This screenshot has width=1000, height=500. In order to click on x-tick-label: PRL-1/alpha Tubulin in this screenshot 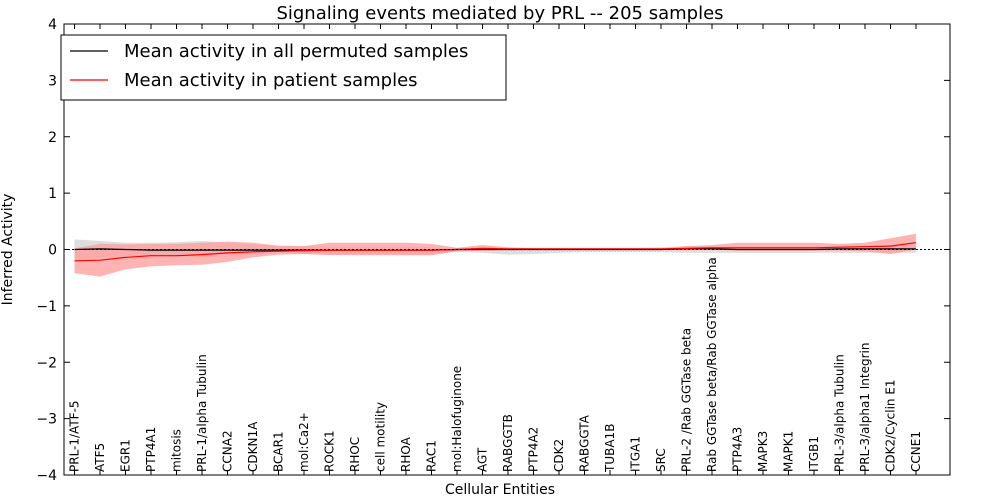, I will do `click(202, 413)`.